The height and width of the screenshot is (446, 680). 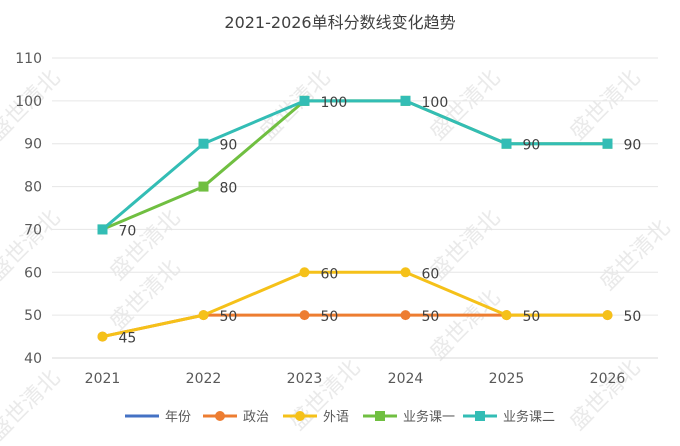 What do you see at coordinates (178, 417) in the screenshot?
I see `legend-label: 年份` at bounding box center [178, 417].